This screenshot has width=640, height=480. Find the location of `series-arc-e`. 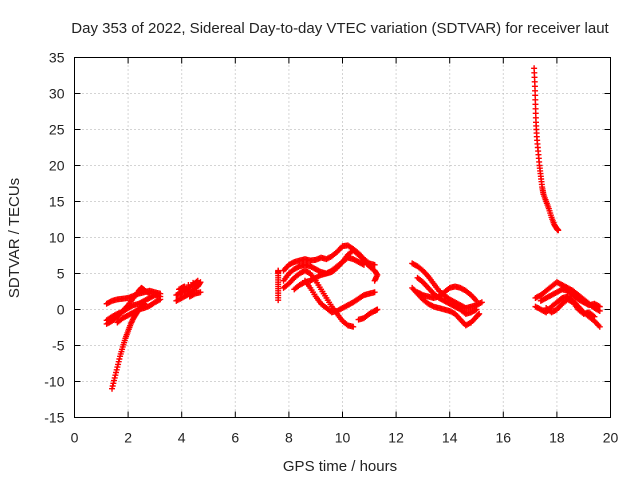

series-arc-e is located at coordinates (139, 311).